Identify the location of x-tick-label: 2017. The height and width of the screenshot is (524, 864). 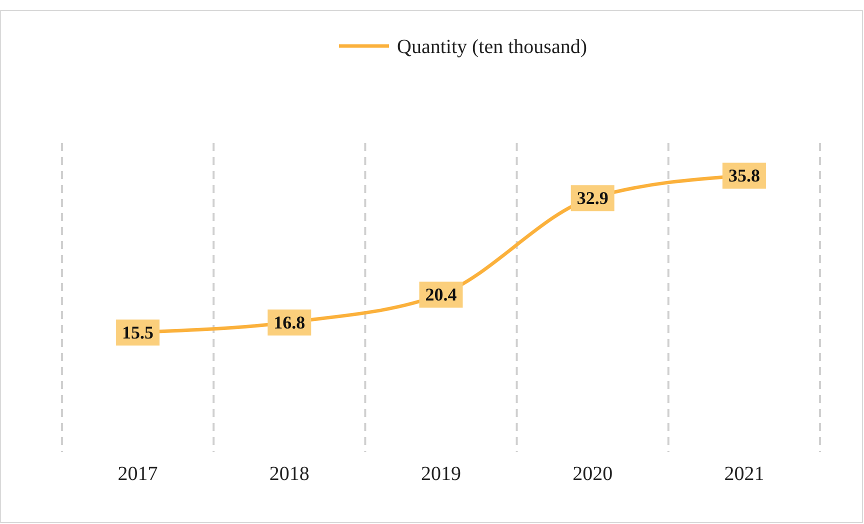
(138, 474).